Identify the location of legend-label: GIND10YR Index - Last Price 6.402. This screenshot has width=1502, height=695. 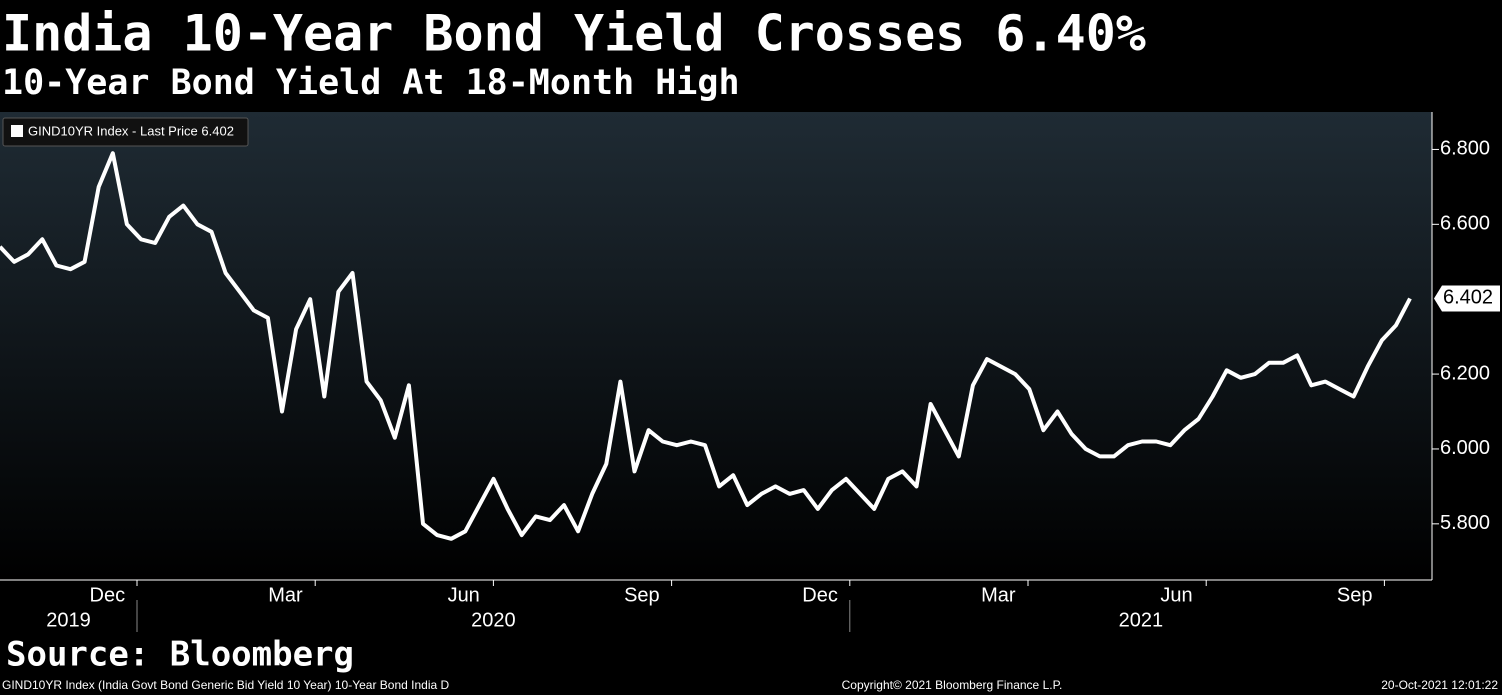
(131, 130).